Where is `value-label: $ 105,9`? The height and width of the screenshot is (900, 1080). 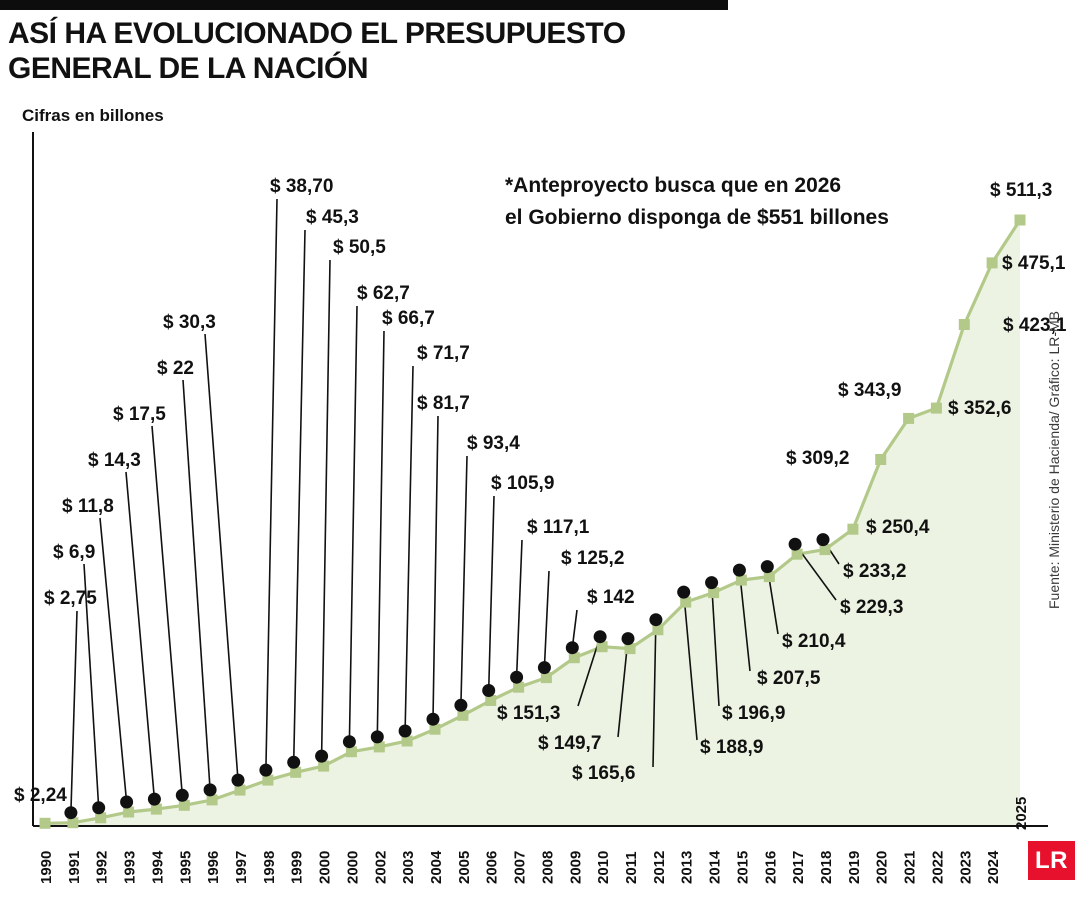 value-label: $ 105,9 is located at coordinates (522, 483).